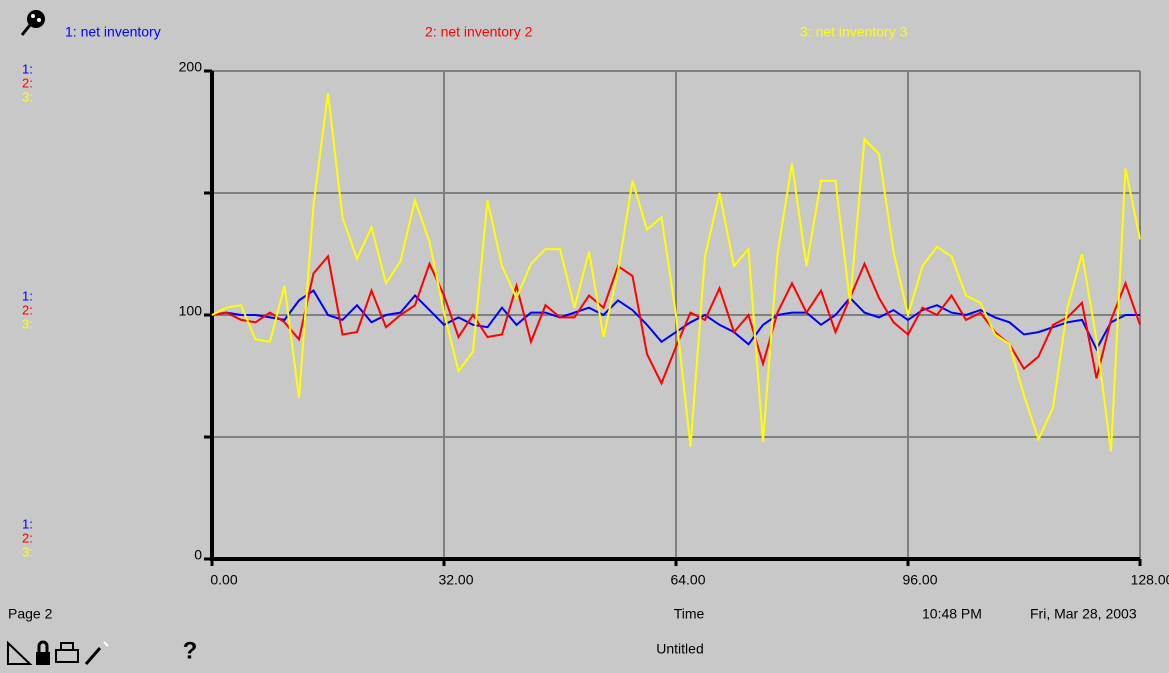 The height and width of the screenshot is (673, 1169). I want to click on pin-icon, so click(32, 23).